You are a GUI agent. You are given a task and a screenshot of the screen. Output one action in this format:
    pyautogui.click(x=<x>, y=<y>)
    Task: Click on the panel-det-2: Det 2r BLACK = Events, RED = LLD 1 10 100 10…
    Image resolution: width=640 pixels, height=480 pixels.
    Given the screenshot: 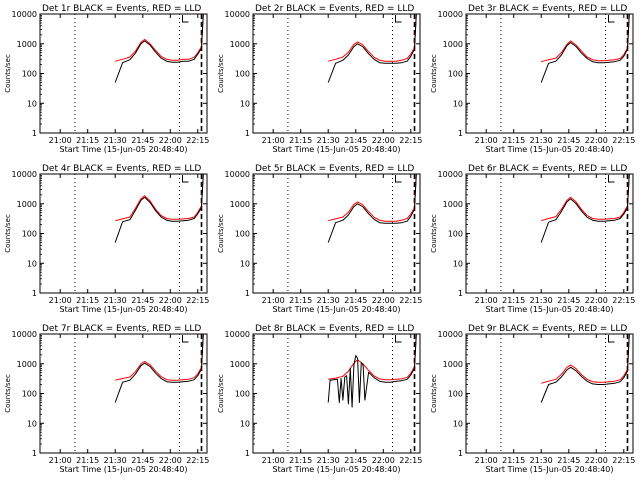 What is the action you would take?
    pyautogui.click(x=319, y=79)
    